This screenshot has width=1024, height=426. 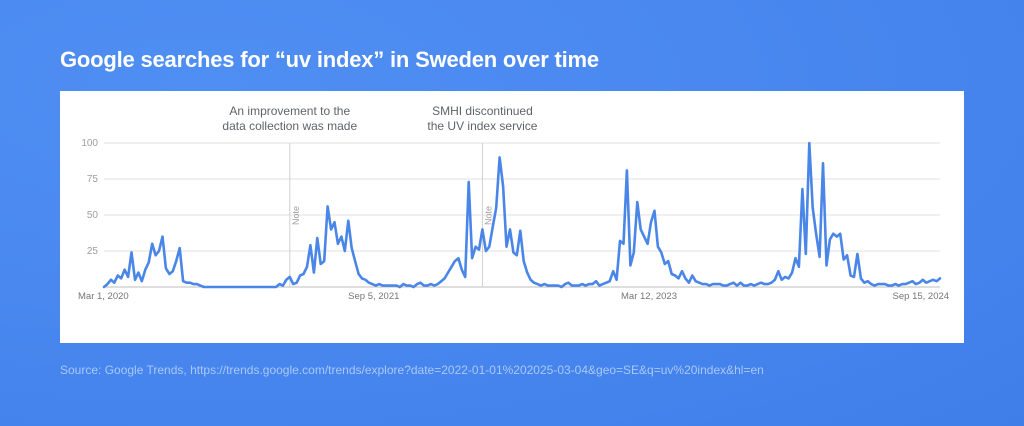 I want to click on annotation-label: data collection was made, so click(x=289, y=126).